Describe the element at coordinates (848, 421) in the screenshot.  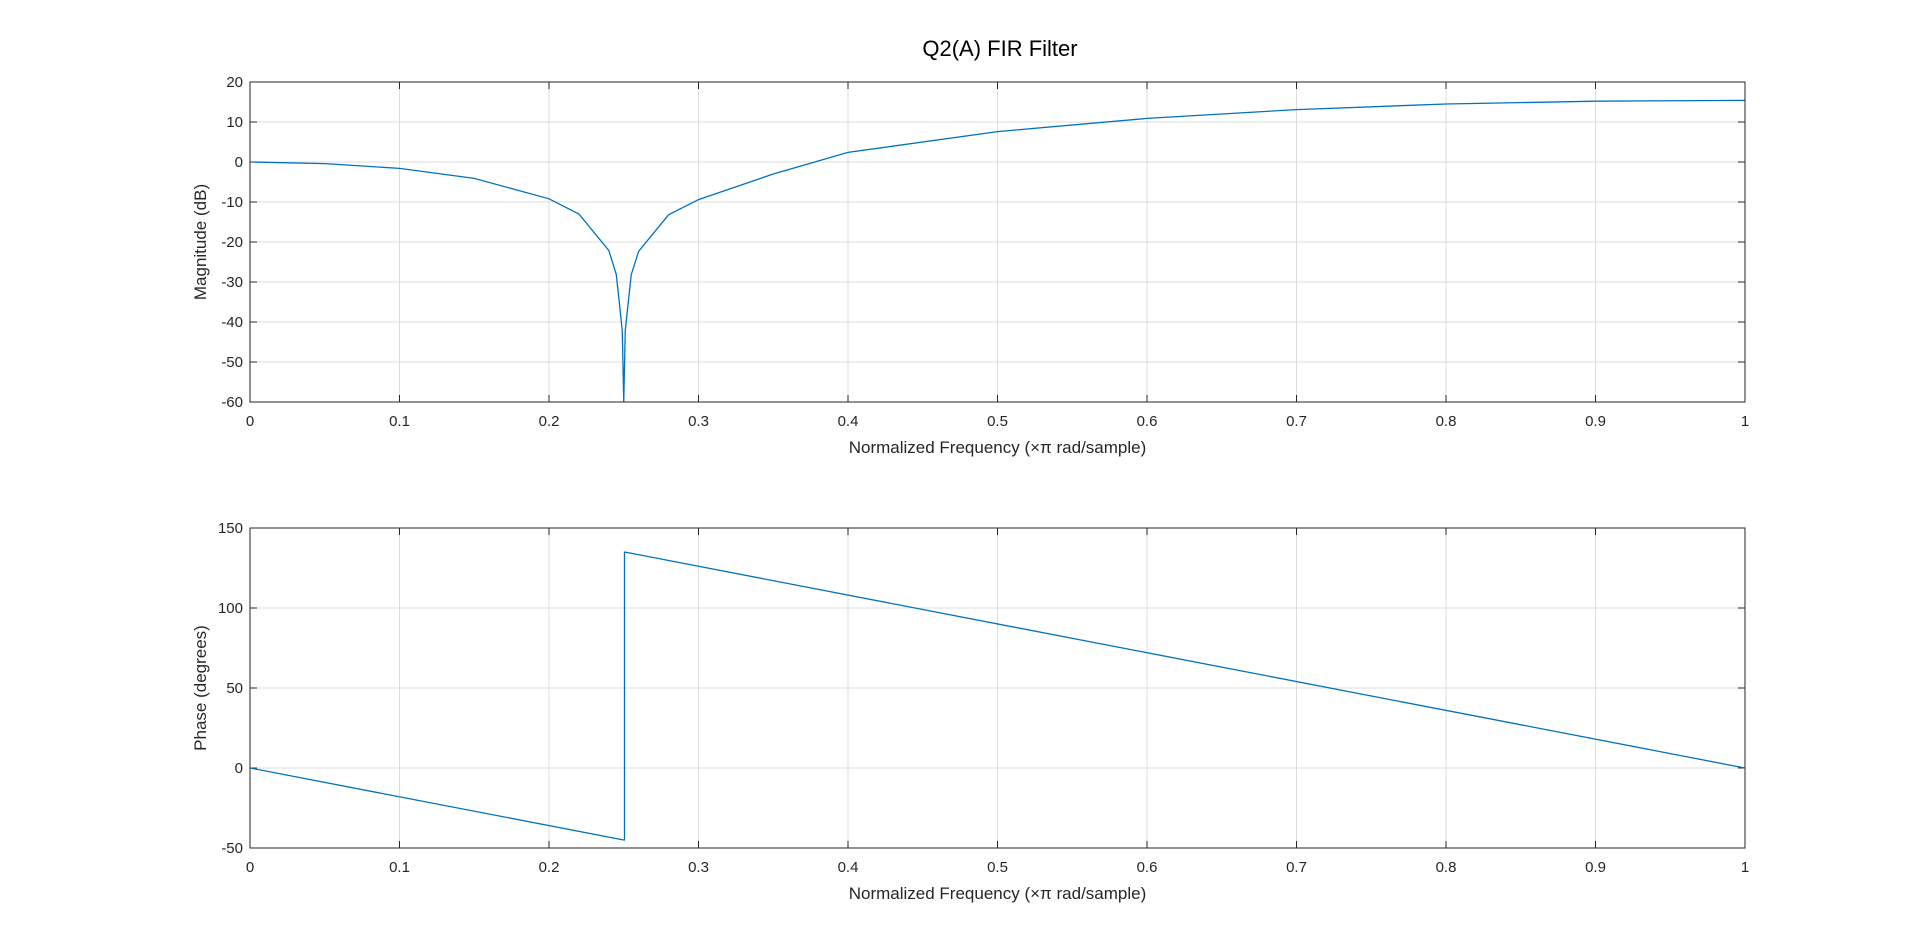
I see `magnitude-x-tick-label: 0.4` at that location.